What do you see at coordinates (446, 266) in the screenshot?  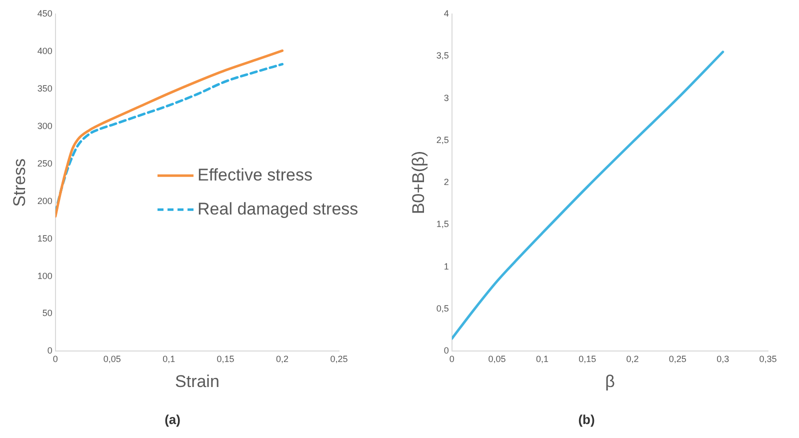 I see `y-tick-label: 1` at bounding box center [446, 266].